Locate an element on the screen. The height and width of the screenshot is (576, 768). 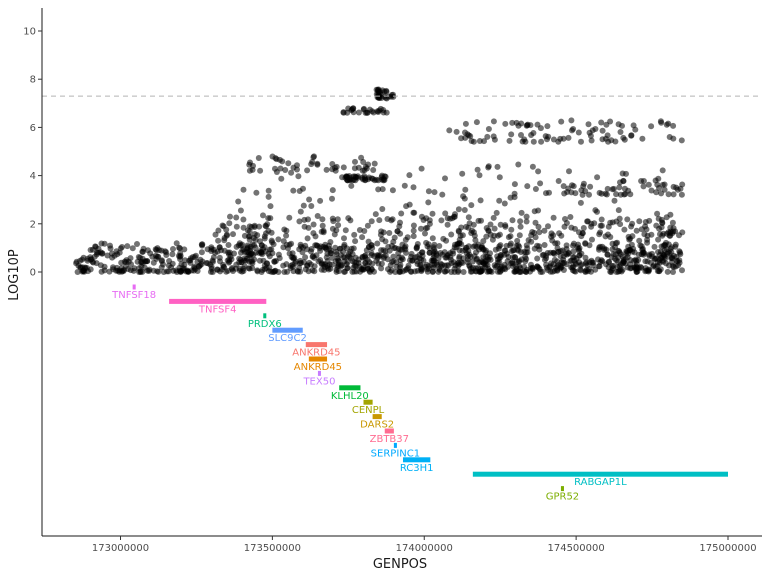
y-tick-label: 4 is located at coordinates (33, 176).